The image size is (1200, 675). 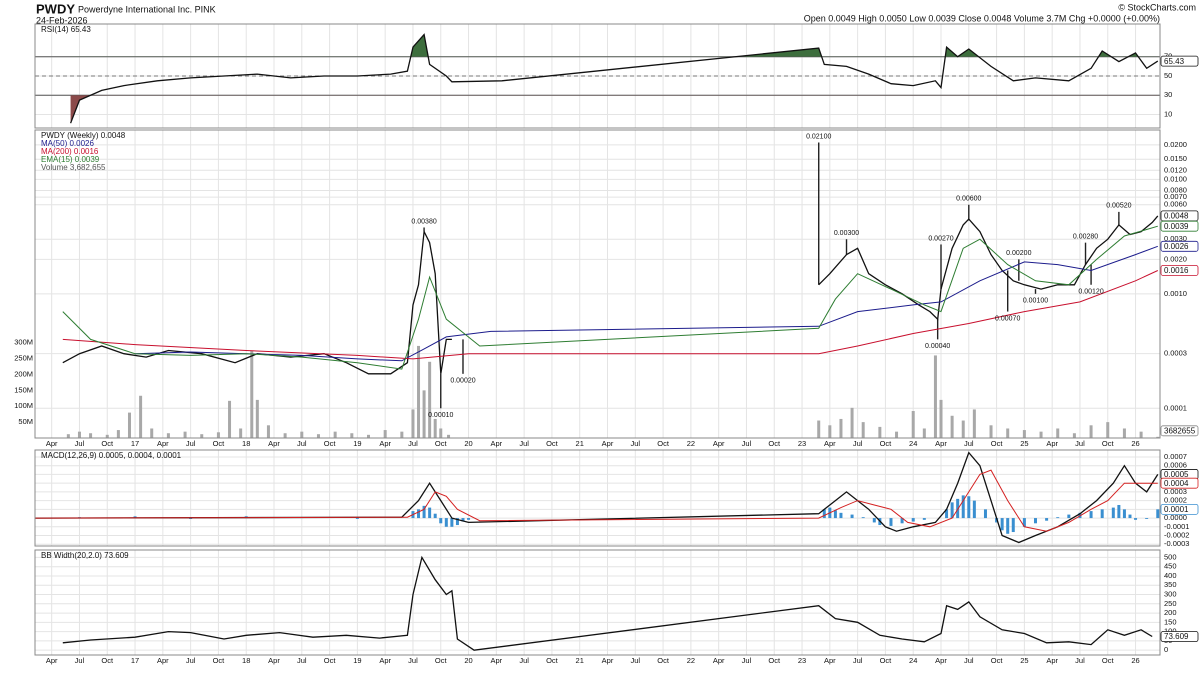 What do you see at coordinates (1090, 292) in the screenshot?
I see `annotation-label: 0.00120` at bounding box center [1090, 292].